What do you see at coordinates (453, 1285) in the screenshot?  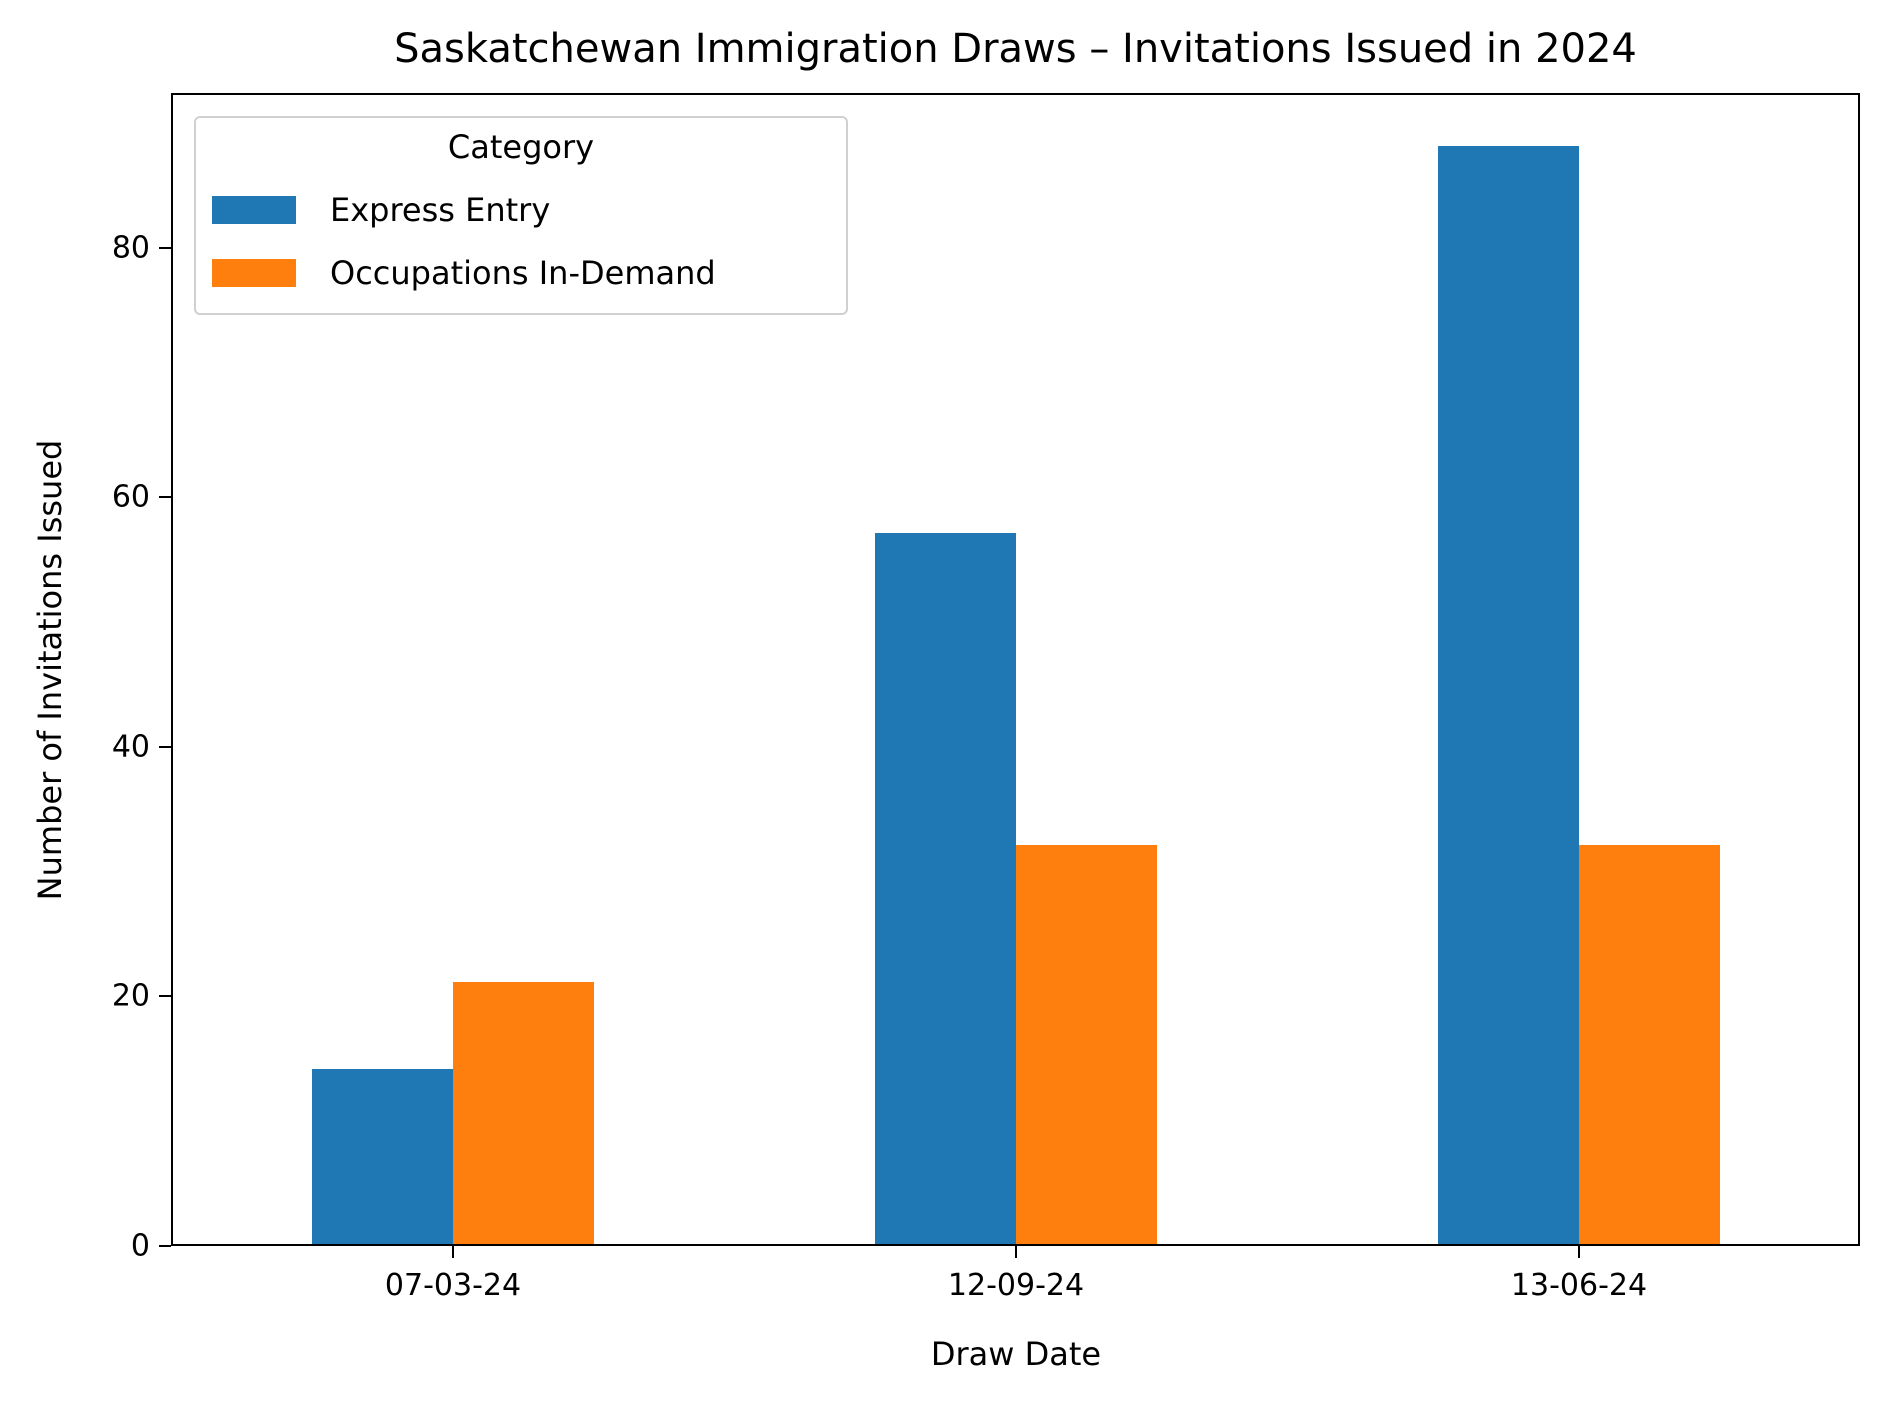 I see `x-tick-label: 07-03-24` at bounding box center [453, 1285].